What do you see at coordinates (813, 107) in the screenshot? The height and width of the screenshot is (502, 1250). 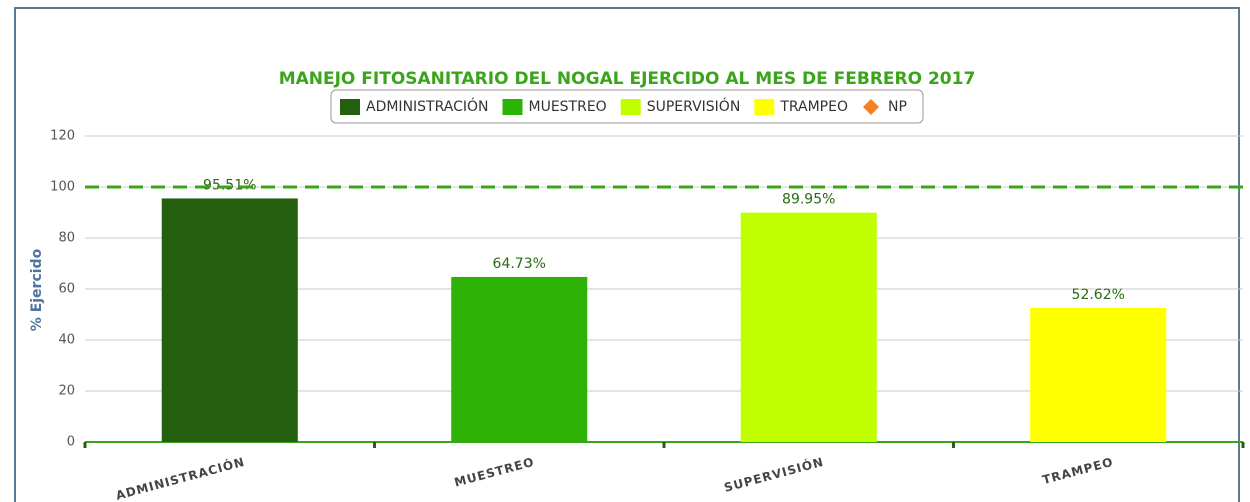 I see `legend-label: TRAMPEO` at bounding box center [813, 107].